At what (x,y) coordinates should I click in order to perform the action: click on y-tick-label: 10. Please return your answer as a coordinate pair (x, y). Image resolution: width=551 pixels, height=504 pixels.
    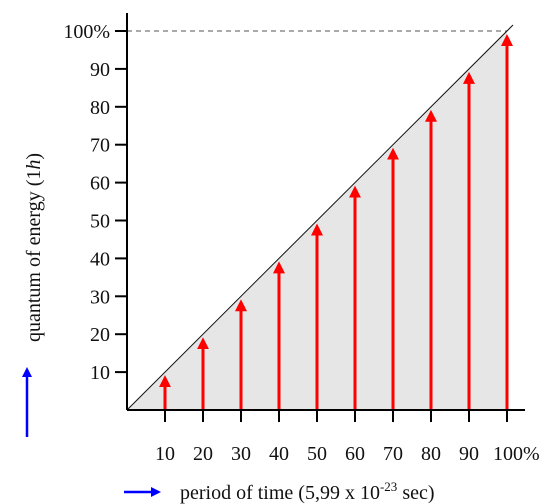
    Looking at the image, I should click on (100, 373).